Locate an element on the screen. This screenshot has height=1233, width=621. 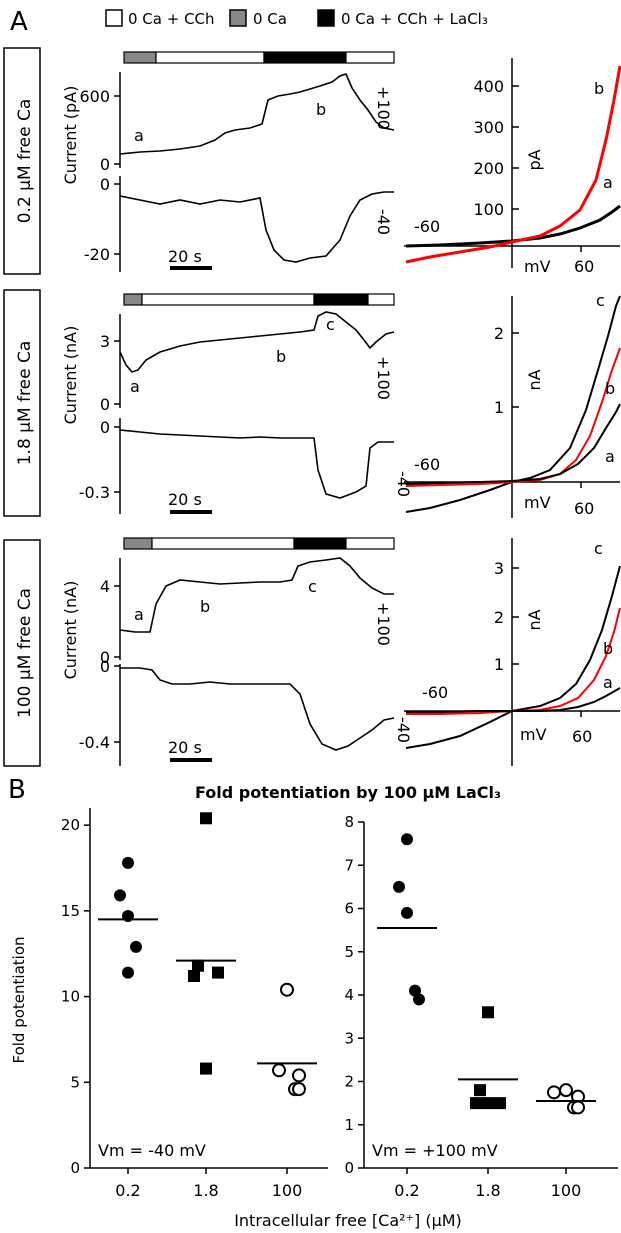
time-scale-label: 20 s is located at coordinates (185, 256).